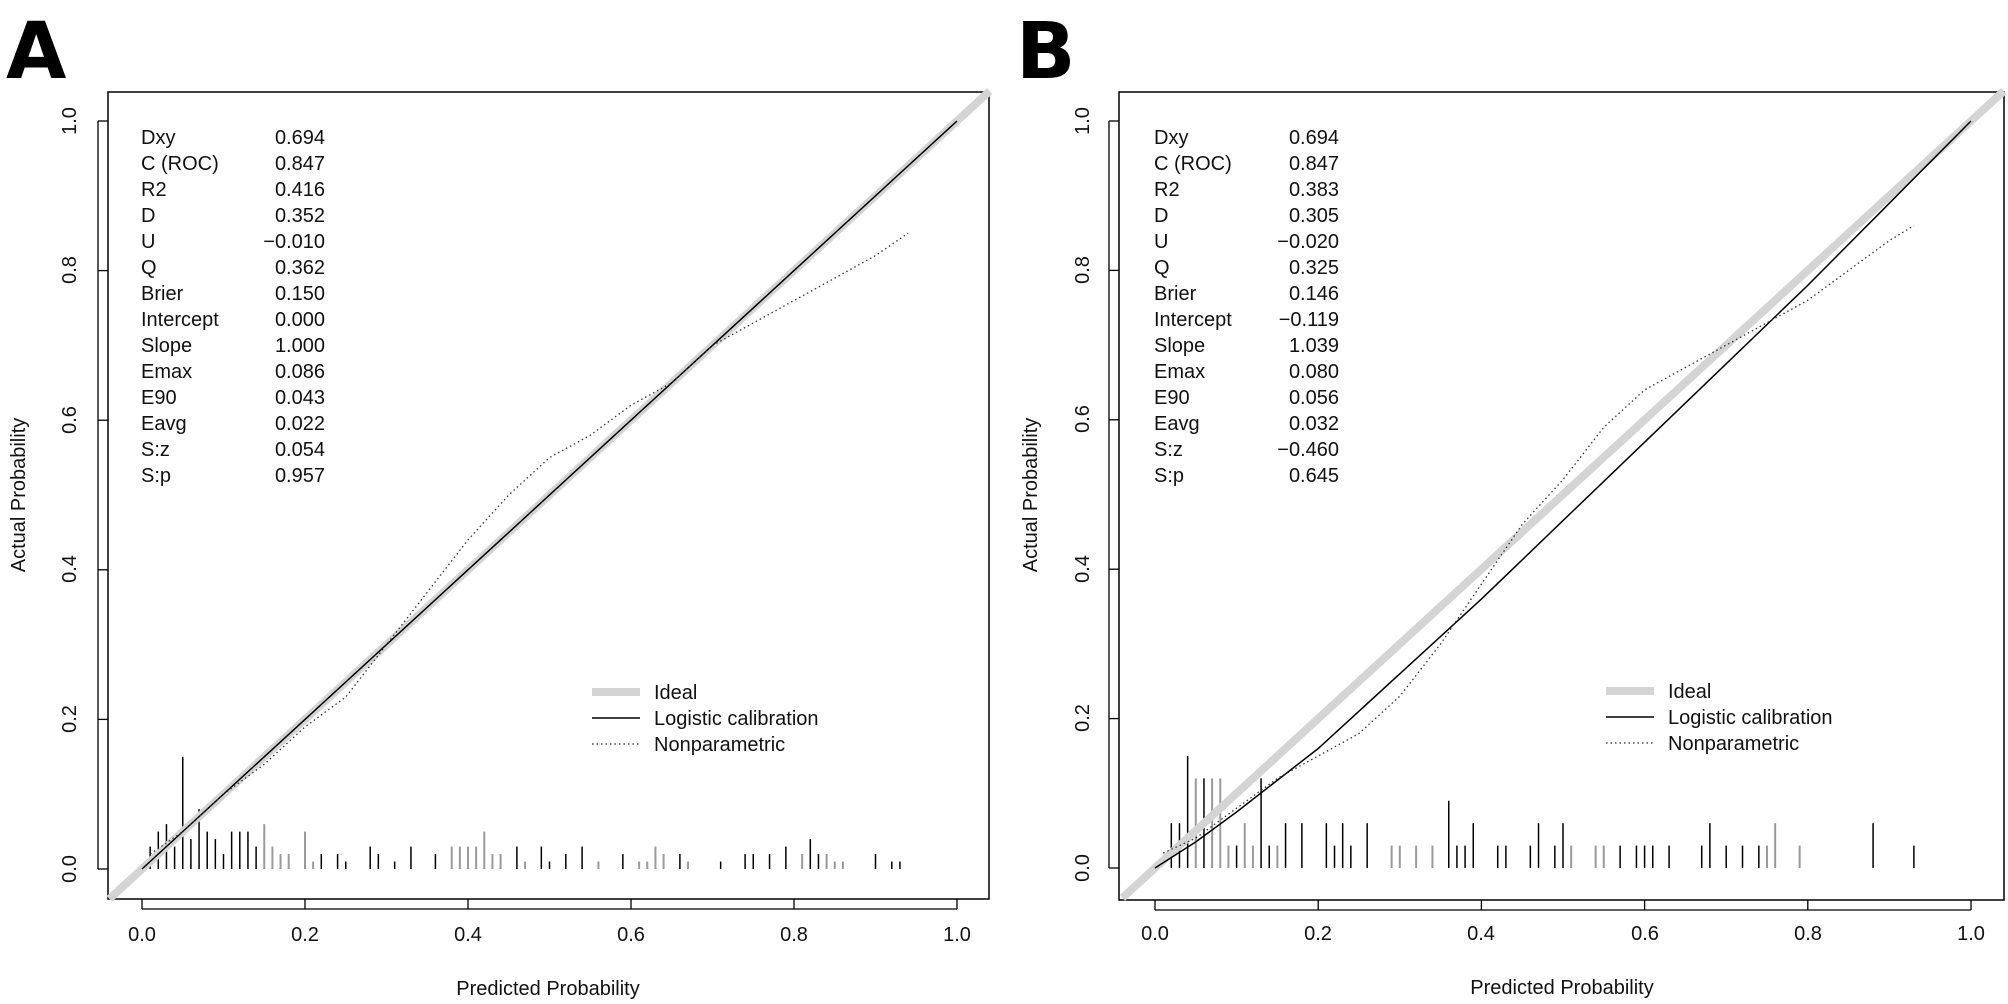 This screenshot has height=1004, width=2008. Describe the element at coordinates (300, 424) in the screenshot. I see `stat-value: 0.022` at that location.